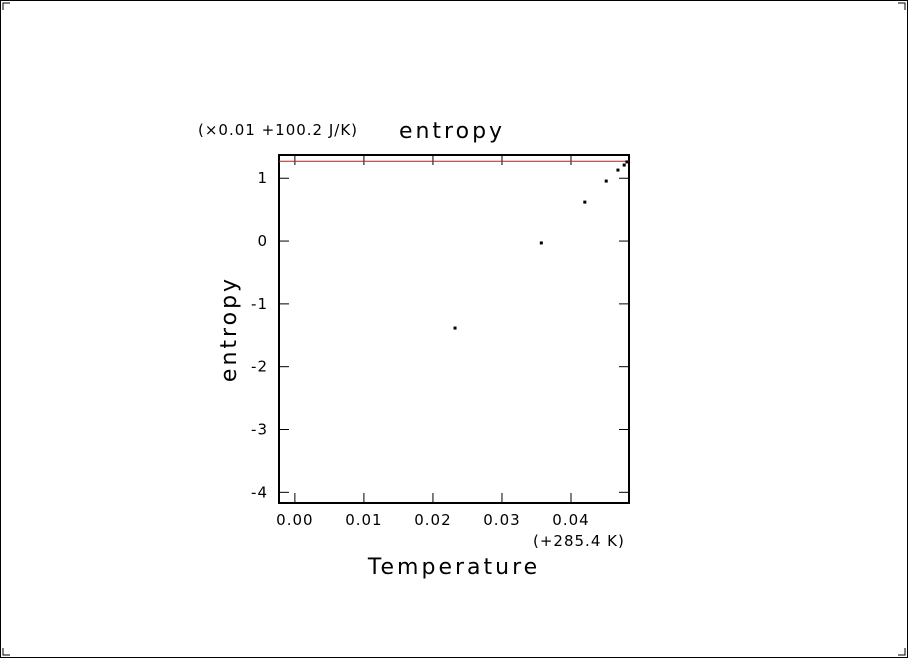 This screenshot has width=908, height=662. Describe the element at coordinates (278, 130) in the screenshot. I see `y-offset-label: (×0.01 +100.2 J/K)` at that location.